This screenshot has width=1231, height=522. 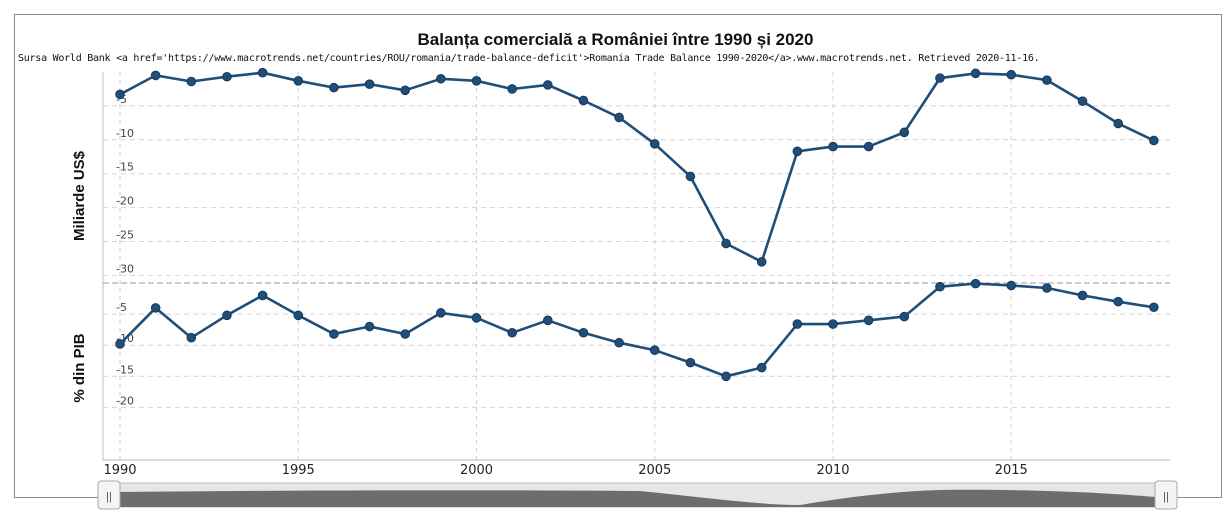 I want to click on navigator-handle-left, so click(x=109, y=495).